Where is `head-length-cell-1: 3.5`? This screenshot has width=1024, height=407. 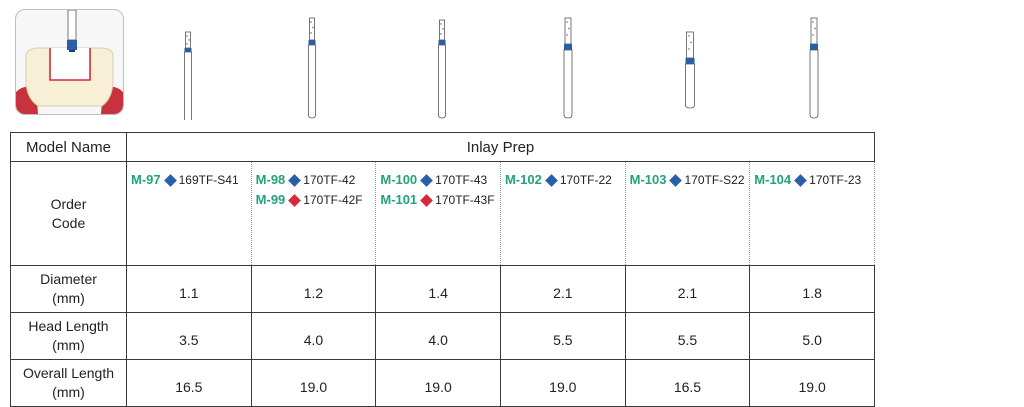
head-length-cell-1: 3.5 is located at coordinates (189, 336).